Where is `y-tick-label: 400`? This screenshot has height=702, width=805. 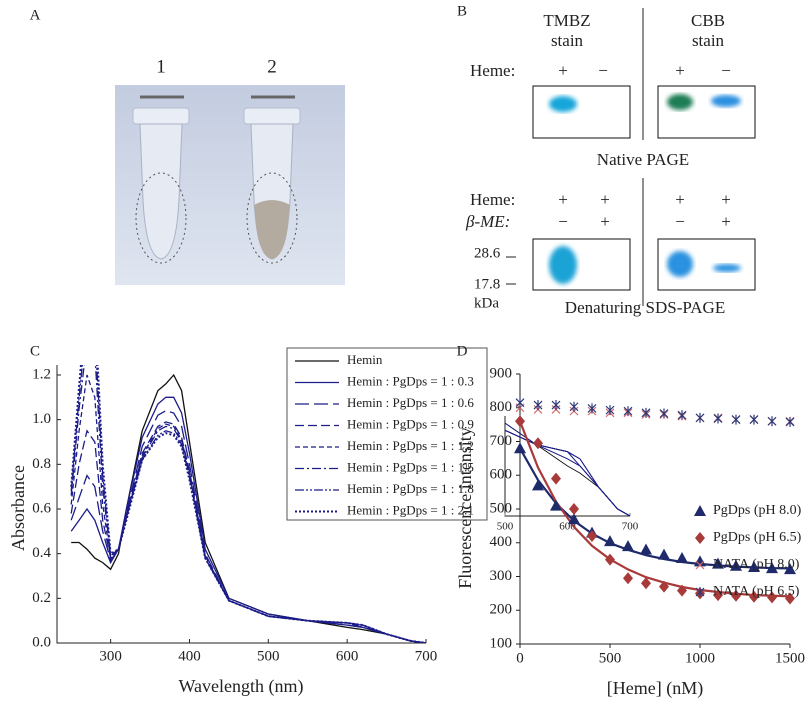 y-tick-label: 400 is located at coordinates (501, 542).